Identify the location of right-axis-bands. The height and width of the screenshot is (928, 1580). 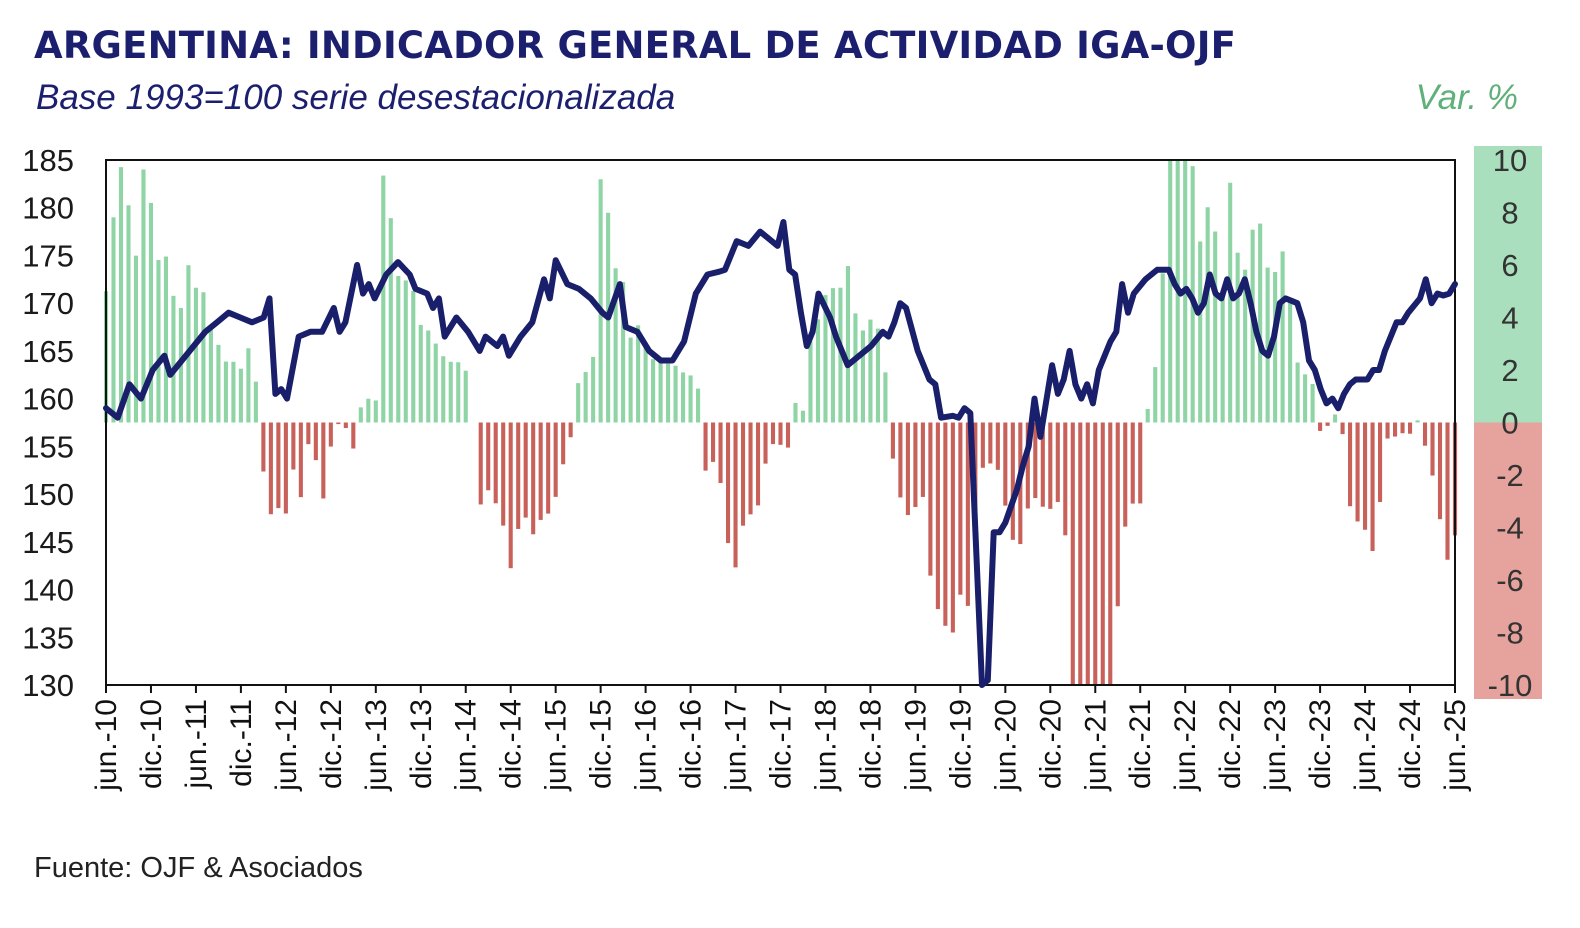
(1508, 422).